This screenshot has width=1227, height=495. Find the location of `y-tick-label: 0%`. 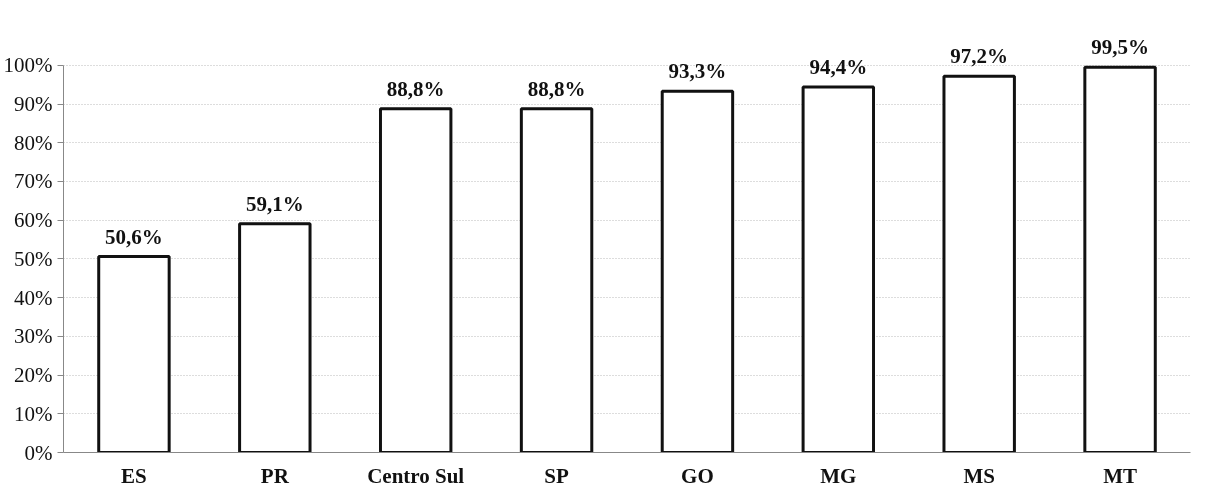

y-tick-label: 0% is located at coordinates (38, 452).